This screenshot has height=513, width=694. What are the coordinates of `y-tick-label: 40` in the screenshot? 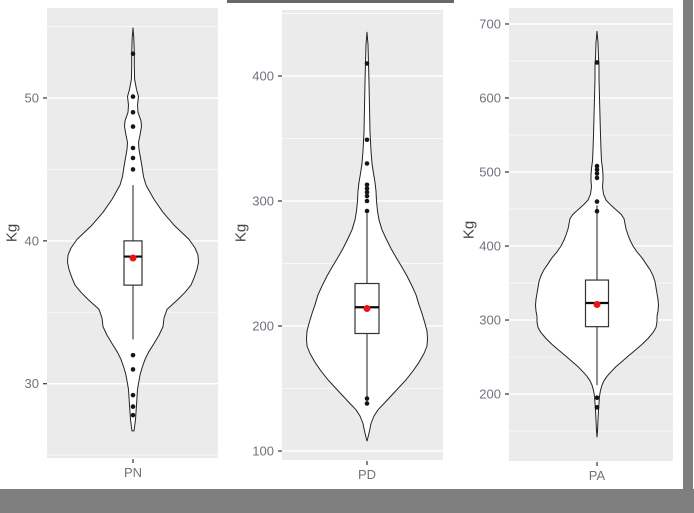 It's located at (32, 240).